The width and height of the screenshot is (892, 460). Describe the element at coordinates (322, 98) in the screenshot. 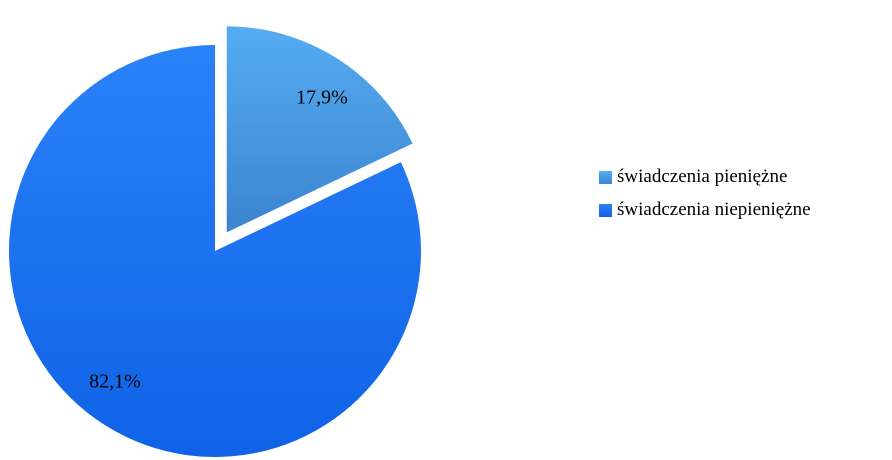

I see `data-label: 17,9%` at that location.